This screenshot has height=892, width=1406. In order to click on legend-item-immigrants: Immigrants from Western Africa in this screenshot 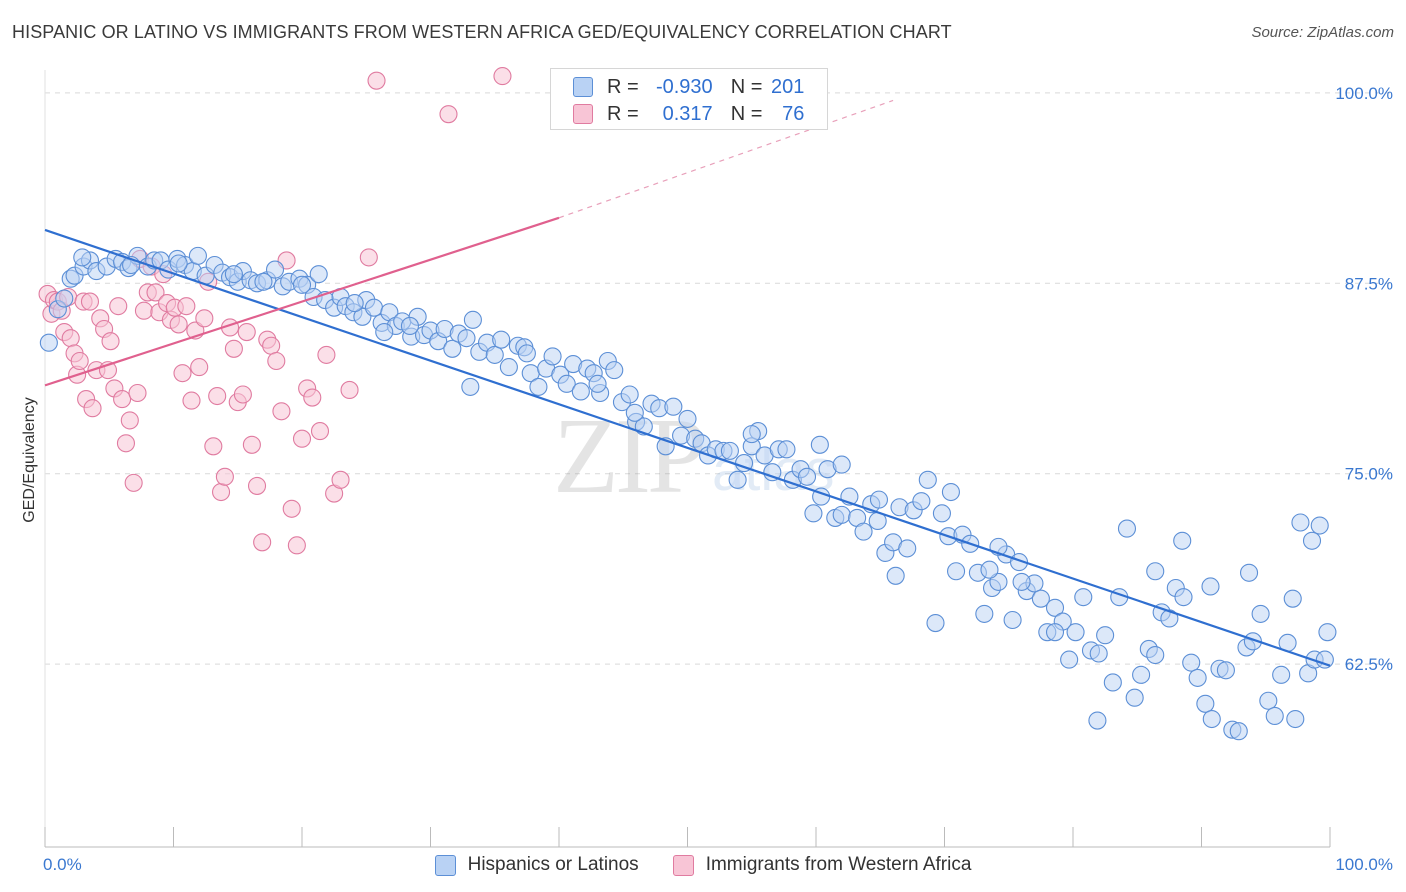, I will do `click(822, 865)`.